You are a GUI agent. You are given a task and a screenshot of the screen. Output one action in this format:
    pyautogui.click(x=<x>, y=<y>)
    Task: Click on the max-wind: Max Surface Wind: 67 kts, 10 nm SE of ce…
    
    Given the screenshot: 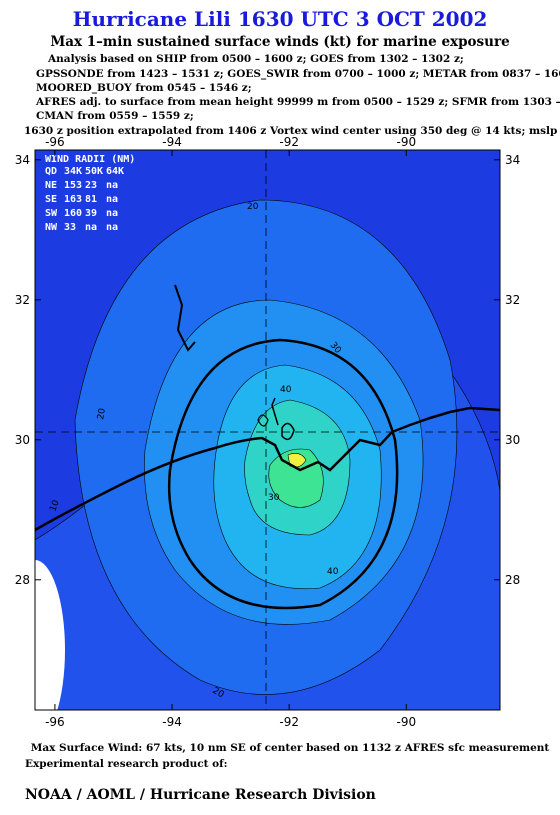 What is the action you would take?
    pyautogui.click(x=290, y=748)
    